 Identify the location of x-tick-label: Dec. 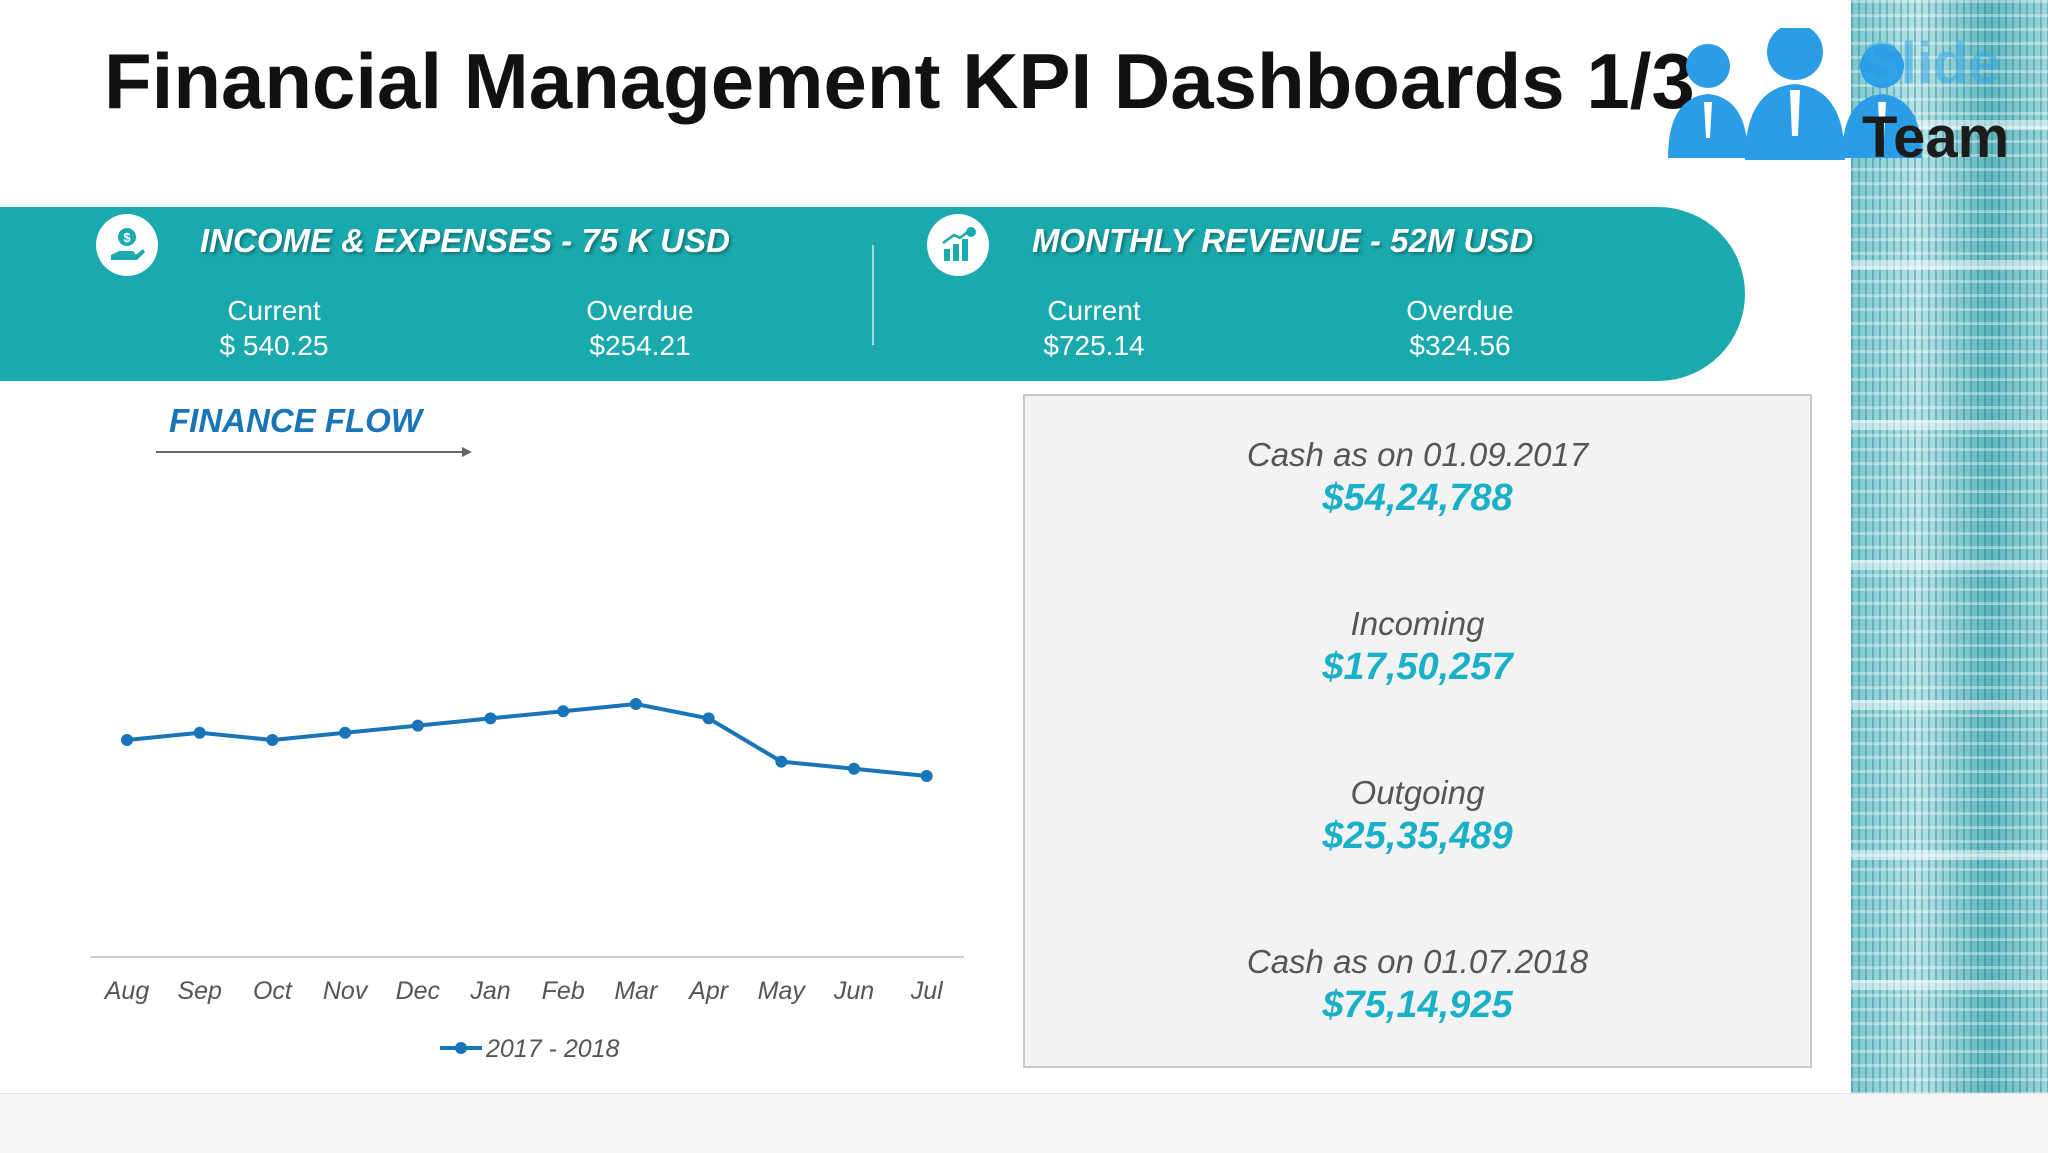
(418, 991).